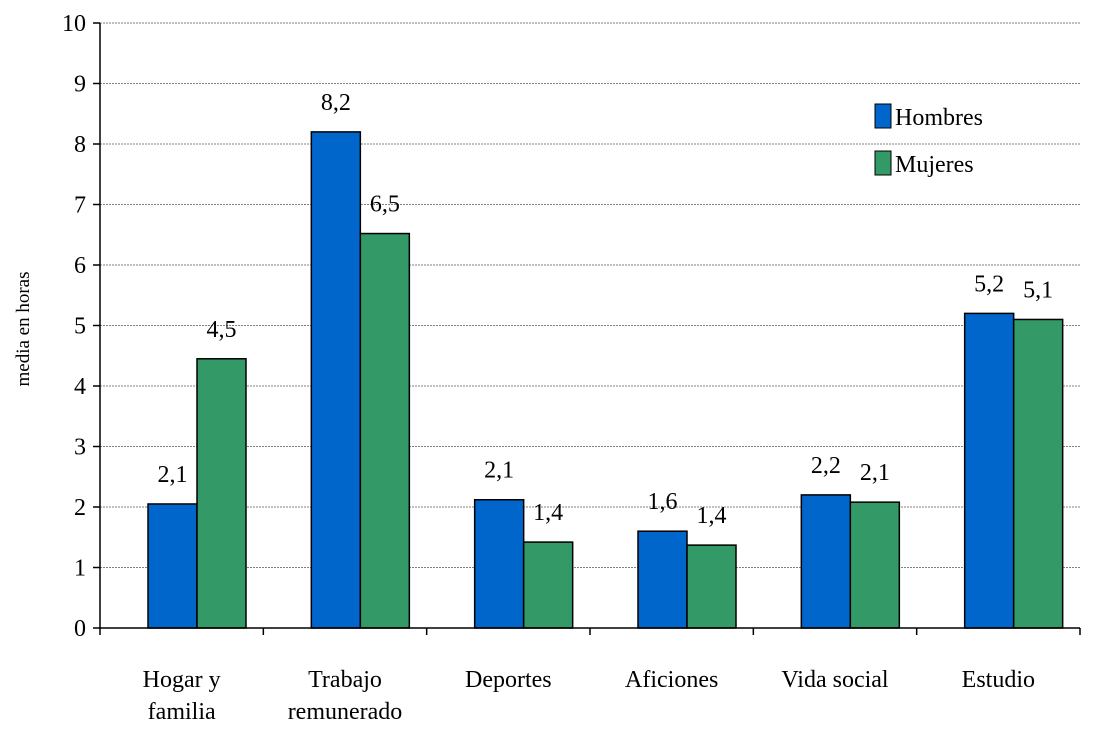 This screenshot has width=1095, height=729. Describe the element at coordinates (222, 330) in the screenshot. I see `data-label-mujeres: 4,5` at that location.